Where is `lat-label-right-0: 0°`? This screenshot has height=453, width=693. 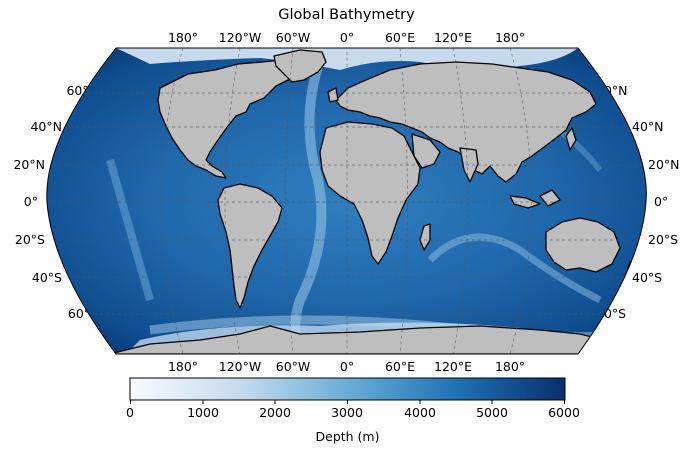
lat-label-right-0: 0° is located at coordinates (661, 201).